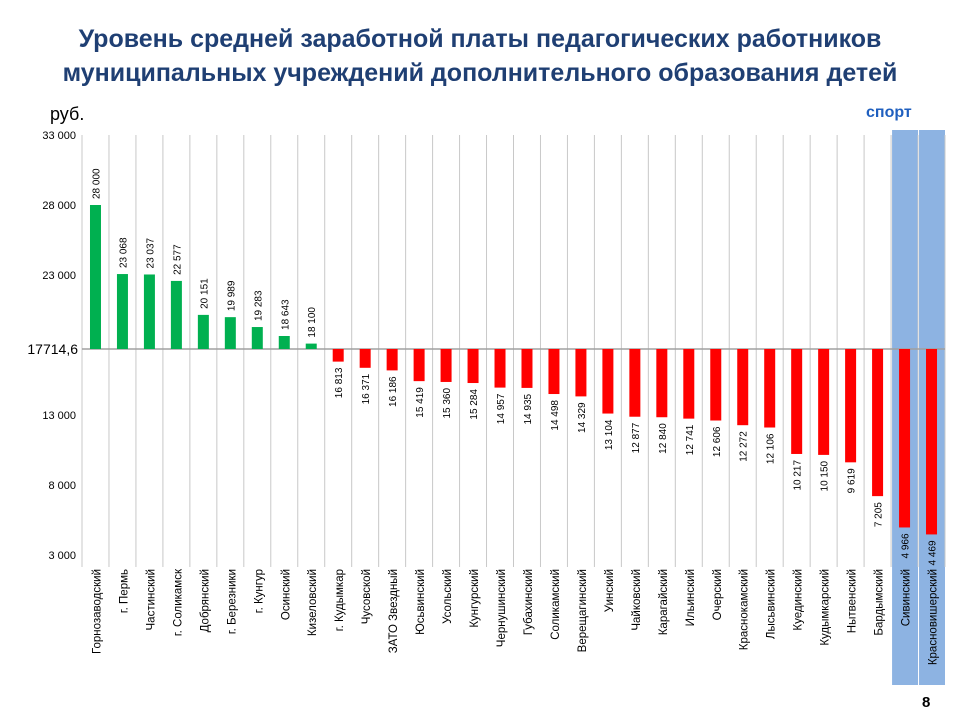 The width and height of the screenshot is (960, 720). Describe the element at coordinates (610, 590) in the screenshot. I see `category-label: Уинский` at that location.